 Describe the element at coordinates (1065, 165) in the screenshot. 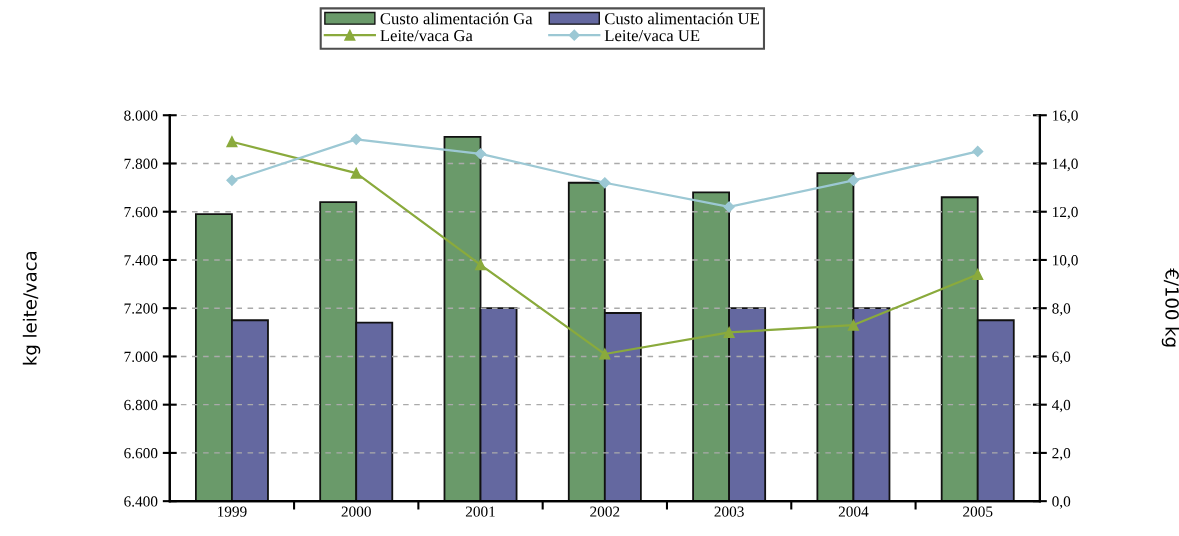

I see `y2-tick-label: 14,0` at that location.